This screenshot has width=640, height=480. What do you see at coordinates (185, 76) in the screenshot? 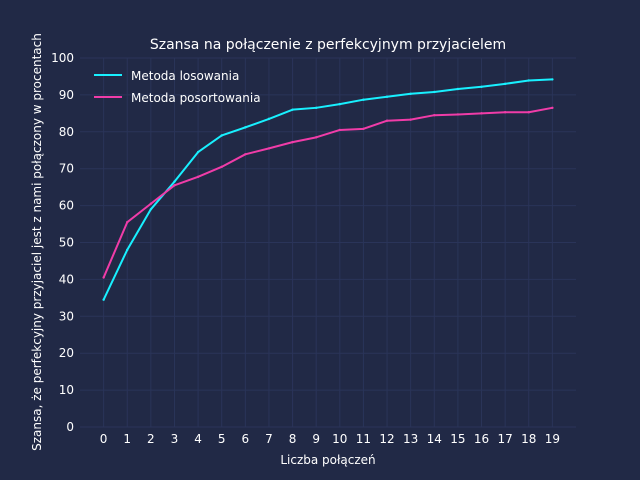
I see `legend-label-losowania: Metoda losowania` at bounding box center [185, 76].